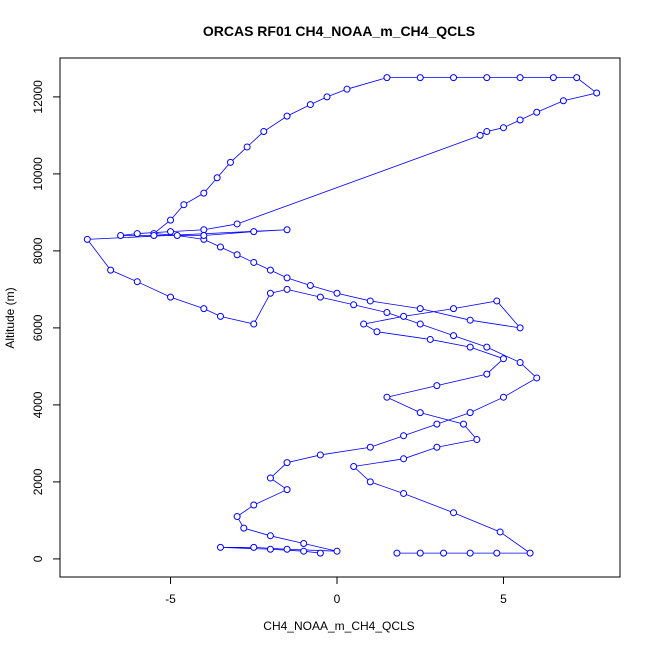 This screenshot has width=650, height=655. What do you see at coordinates (337, 599) in the screenshot?
I see `x-tick-label: 0` at bounding box center [337, 599].